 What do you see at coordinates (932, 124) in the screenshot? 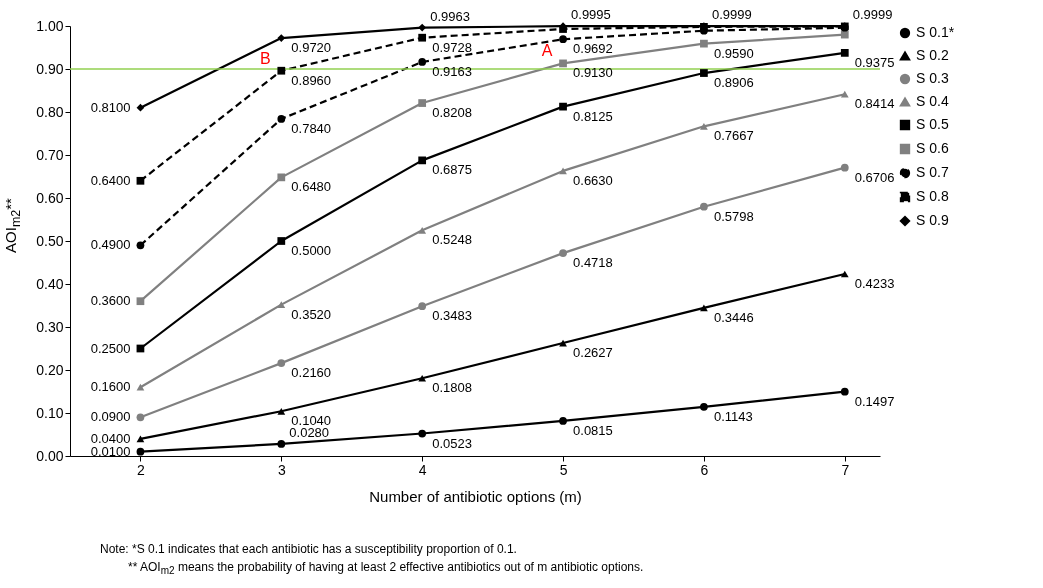
I see `legend-label: S 0.5` at bounding box center [932, 124].